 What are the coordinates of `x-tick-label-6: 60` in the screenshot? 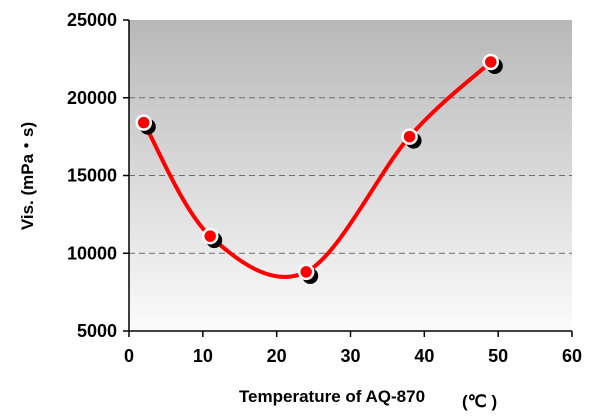 It's located at (572, 356).